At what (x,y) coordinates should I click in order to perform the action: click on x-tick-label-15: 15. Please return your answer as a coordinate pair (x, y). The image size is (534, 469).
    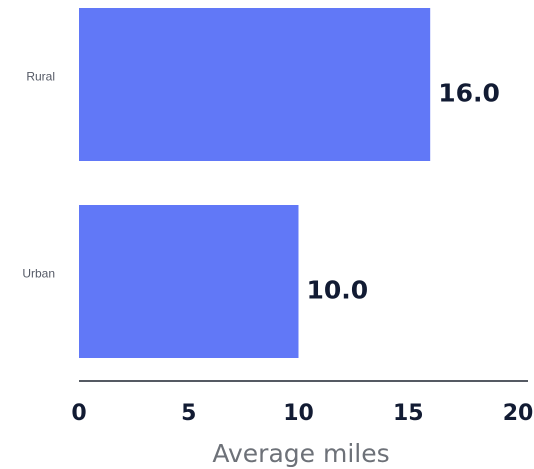
    Looking at the image, I should click on (408, 413).